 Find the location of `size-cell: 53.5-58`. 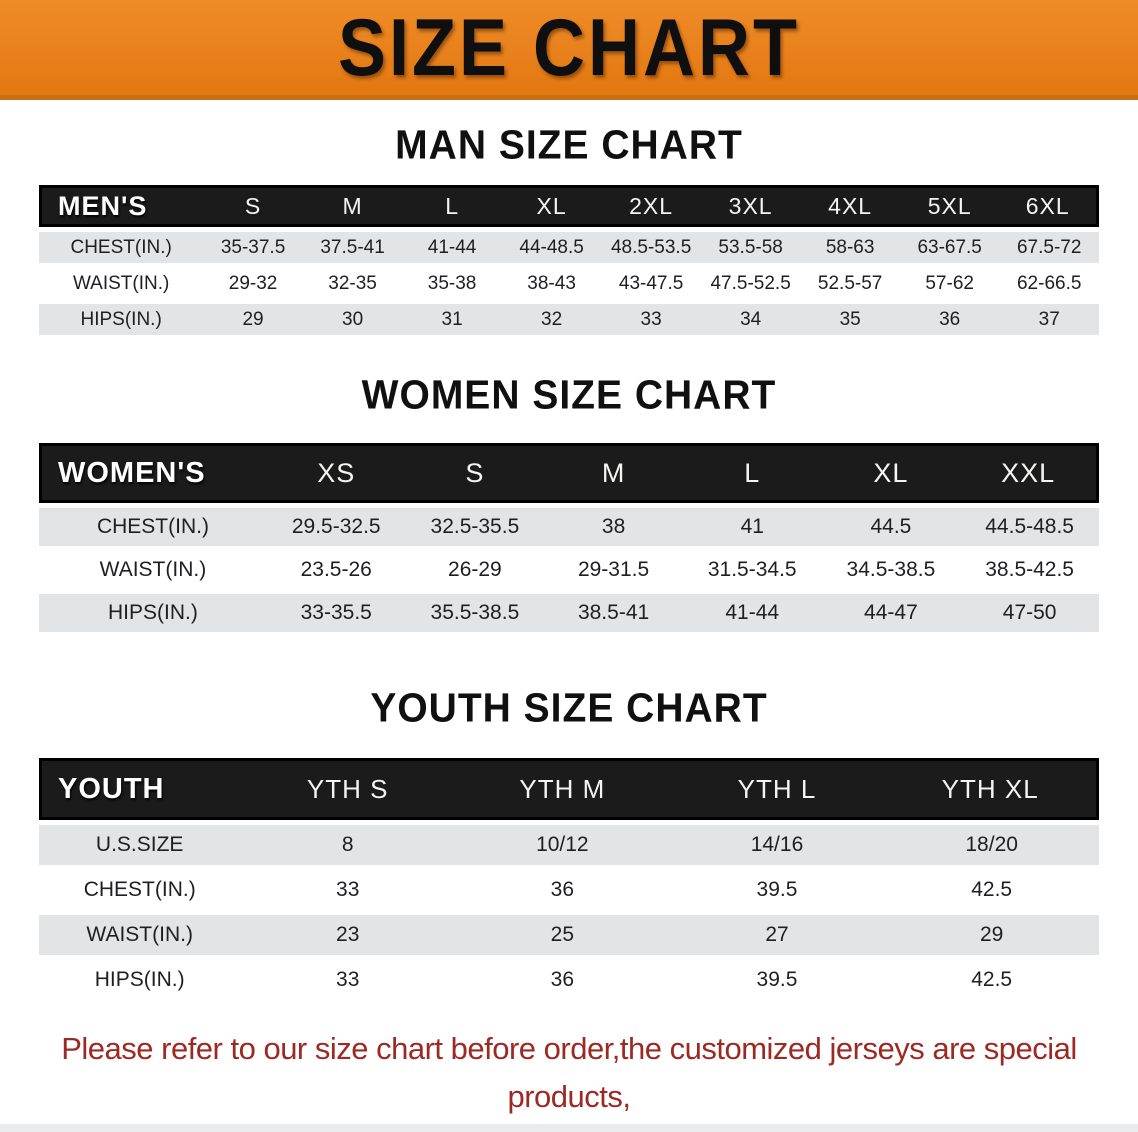

size-cell: 53.5-58 is located at coordinates (750, 247).